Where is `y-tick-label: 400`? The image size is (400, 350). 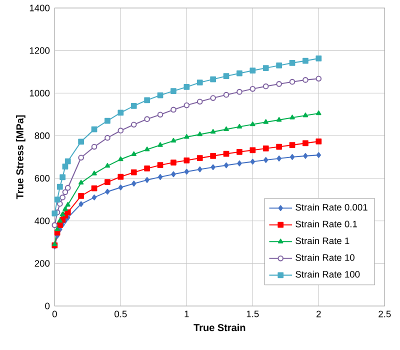
y-tick-label: 400 is located at coordinates (42, 221).